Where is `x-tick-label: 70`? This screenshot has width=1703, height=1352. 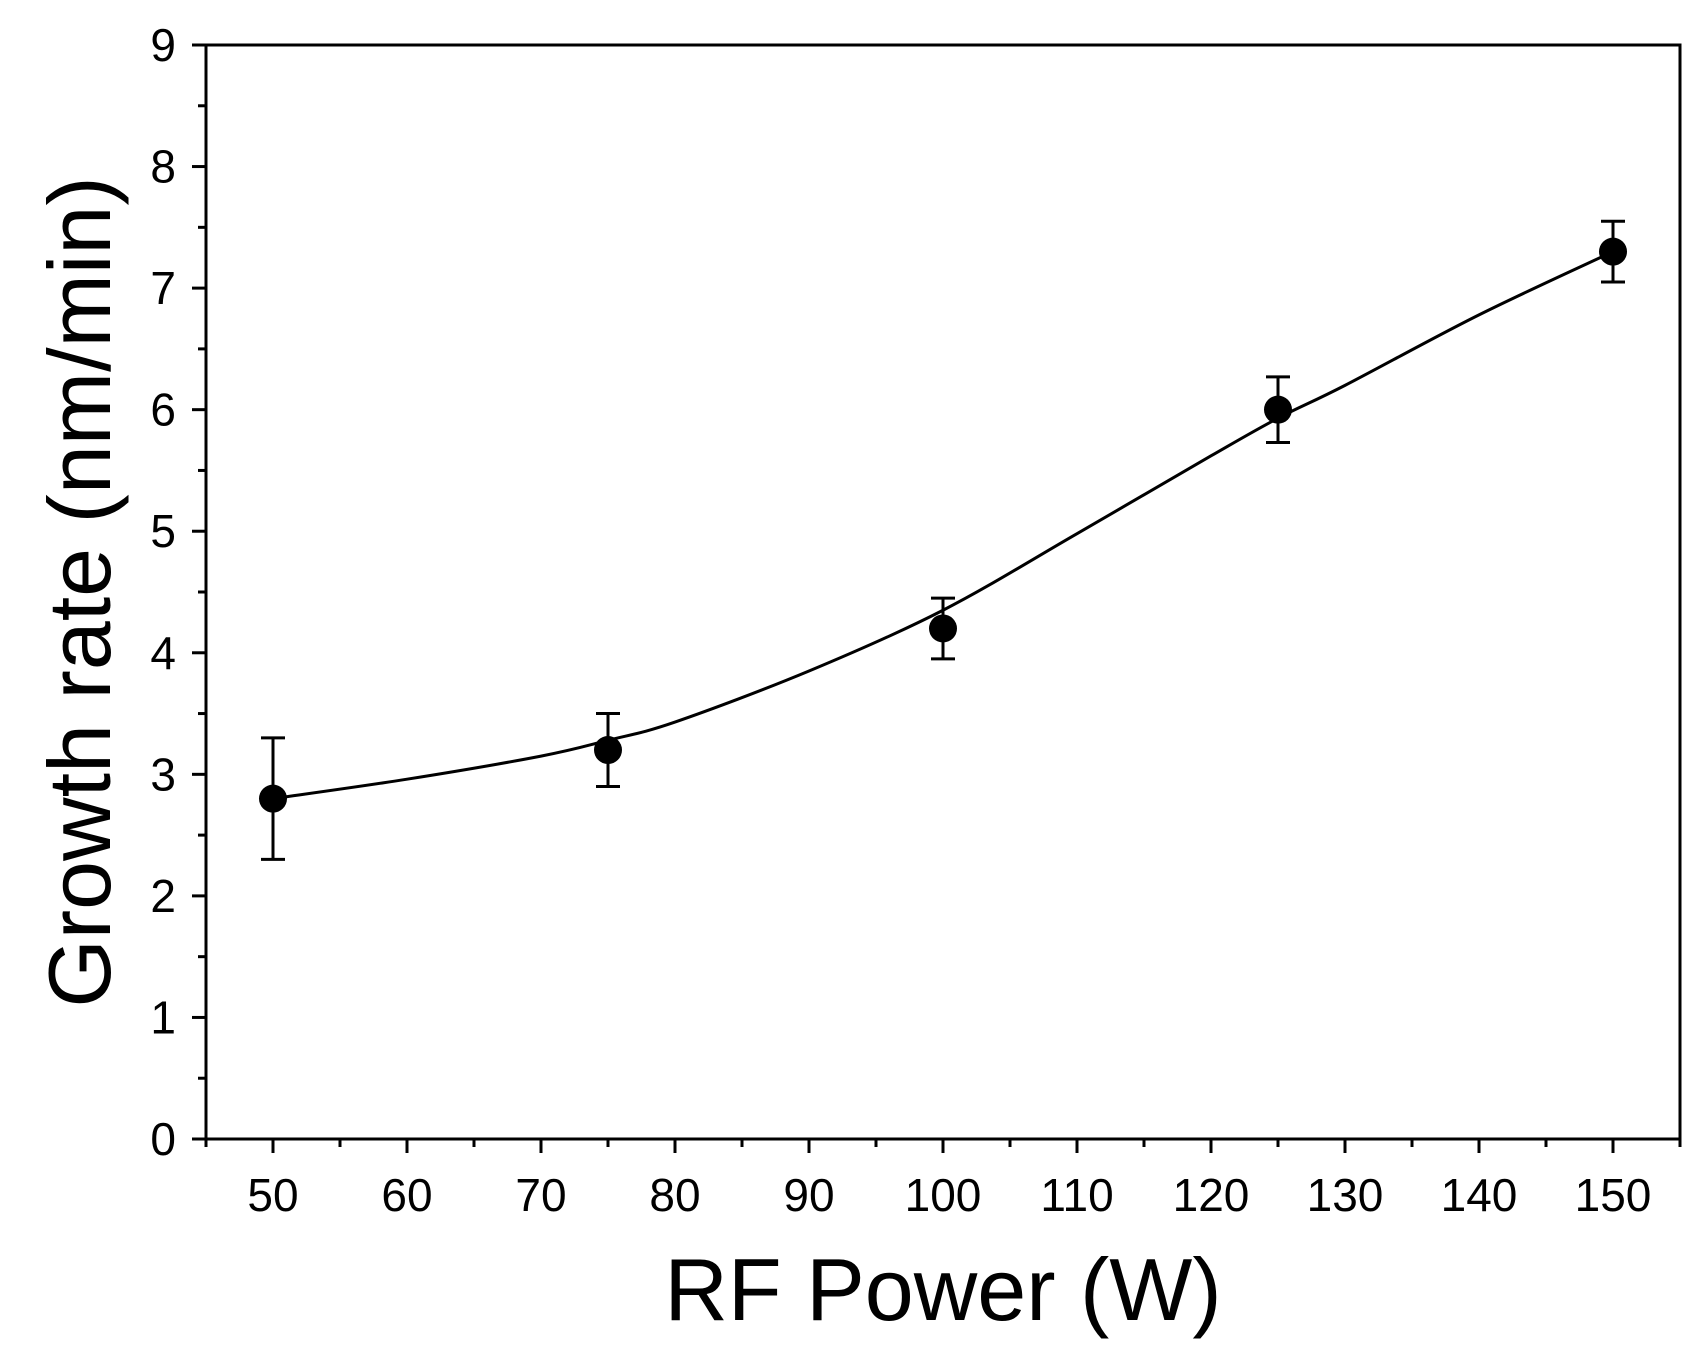
x-tick-label: 70 is located at coordinates (540, 1195).